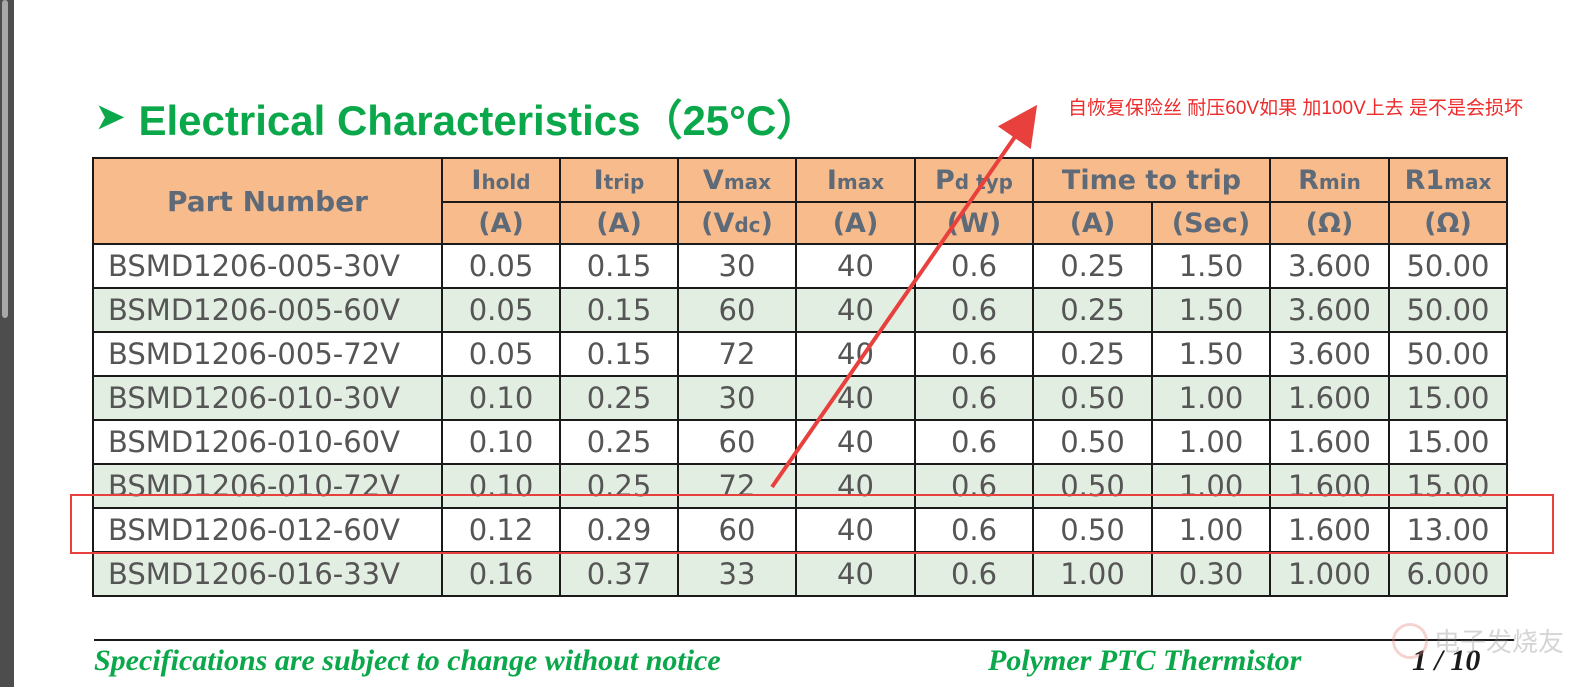 The width and height of the screenshot is (1592, 687). Describe the element at coordinates (737, 574) in the screenshot. I see `table-cell: 33` at that location.